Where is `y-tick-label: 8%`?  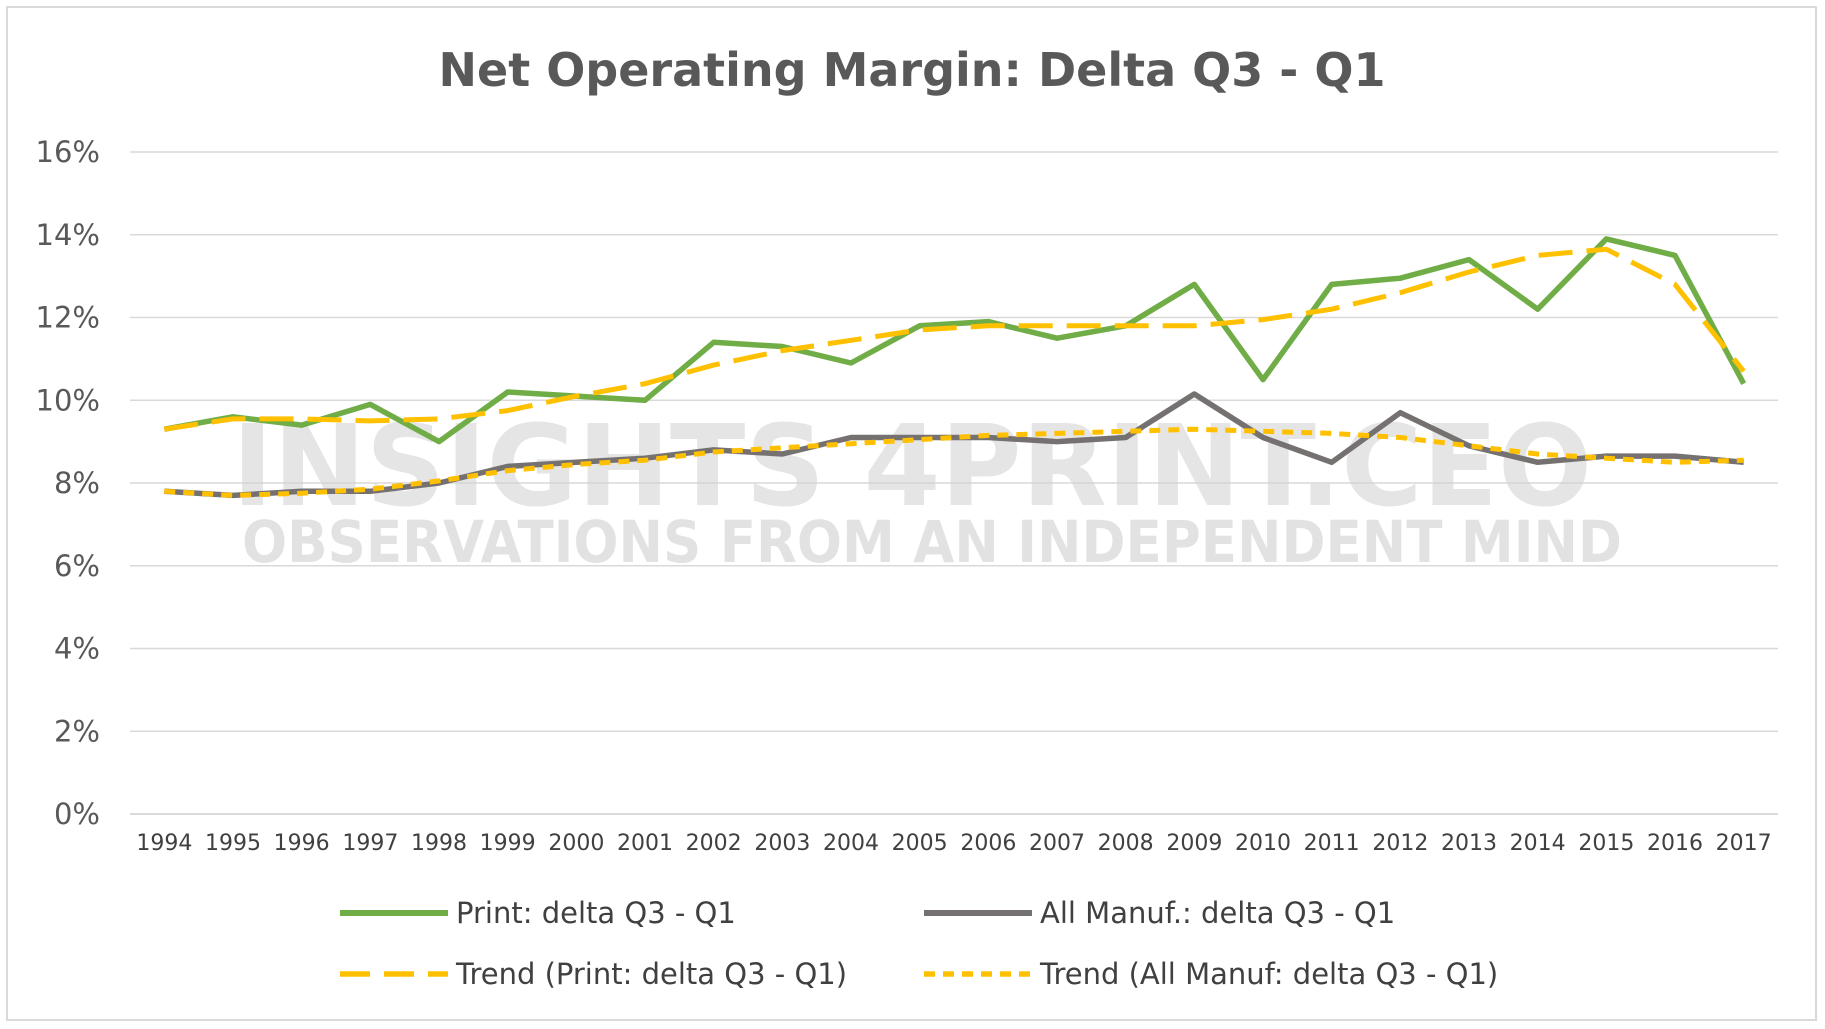 y-tick-label: 8% is located at coordinates (77, 483).